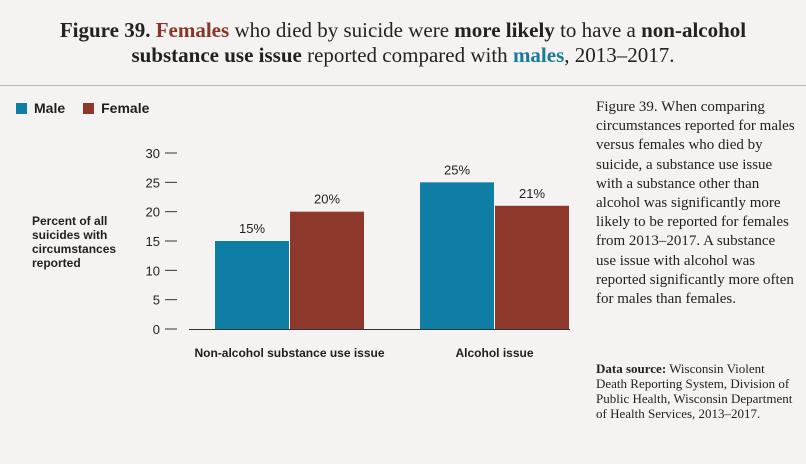 This screenshot has height=464, width=806. I want to click on title-divider, so click(403, 85).